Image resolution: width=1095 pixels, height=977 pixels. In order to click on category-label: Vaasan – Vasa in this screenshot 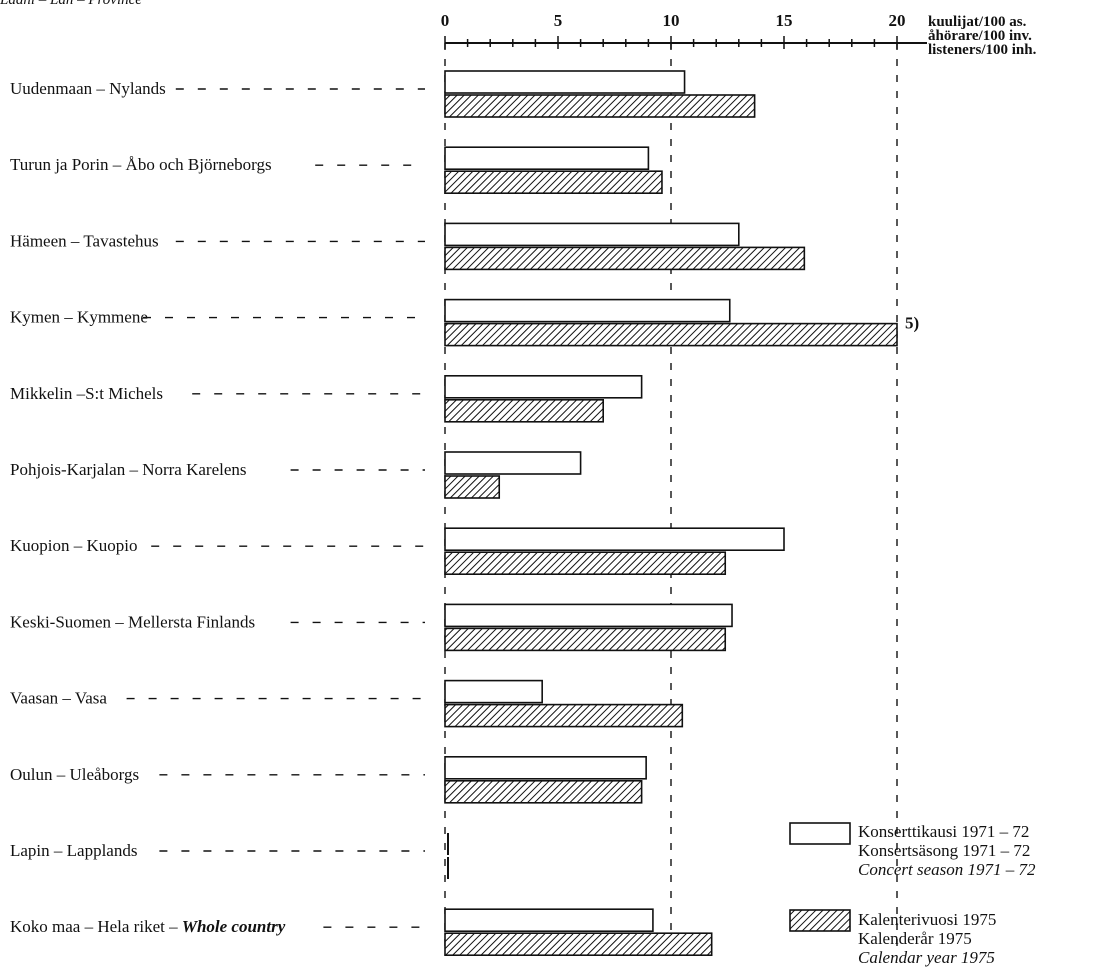, I will do `click(58, 698)`.